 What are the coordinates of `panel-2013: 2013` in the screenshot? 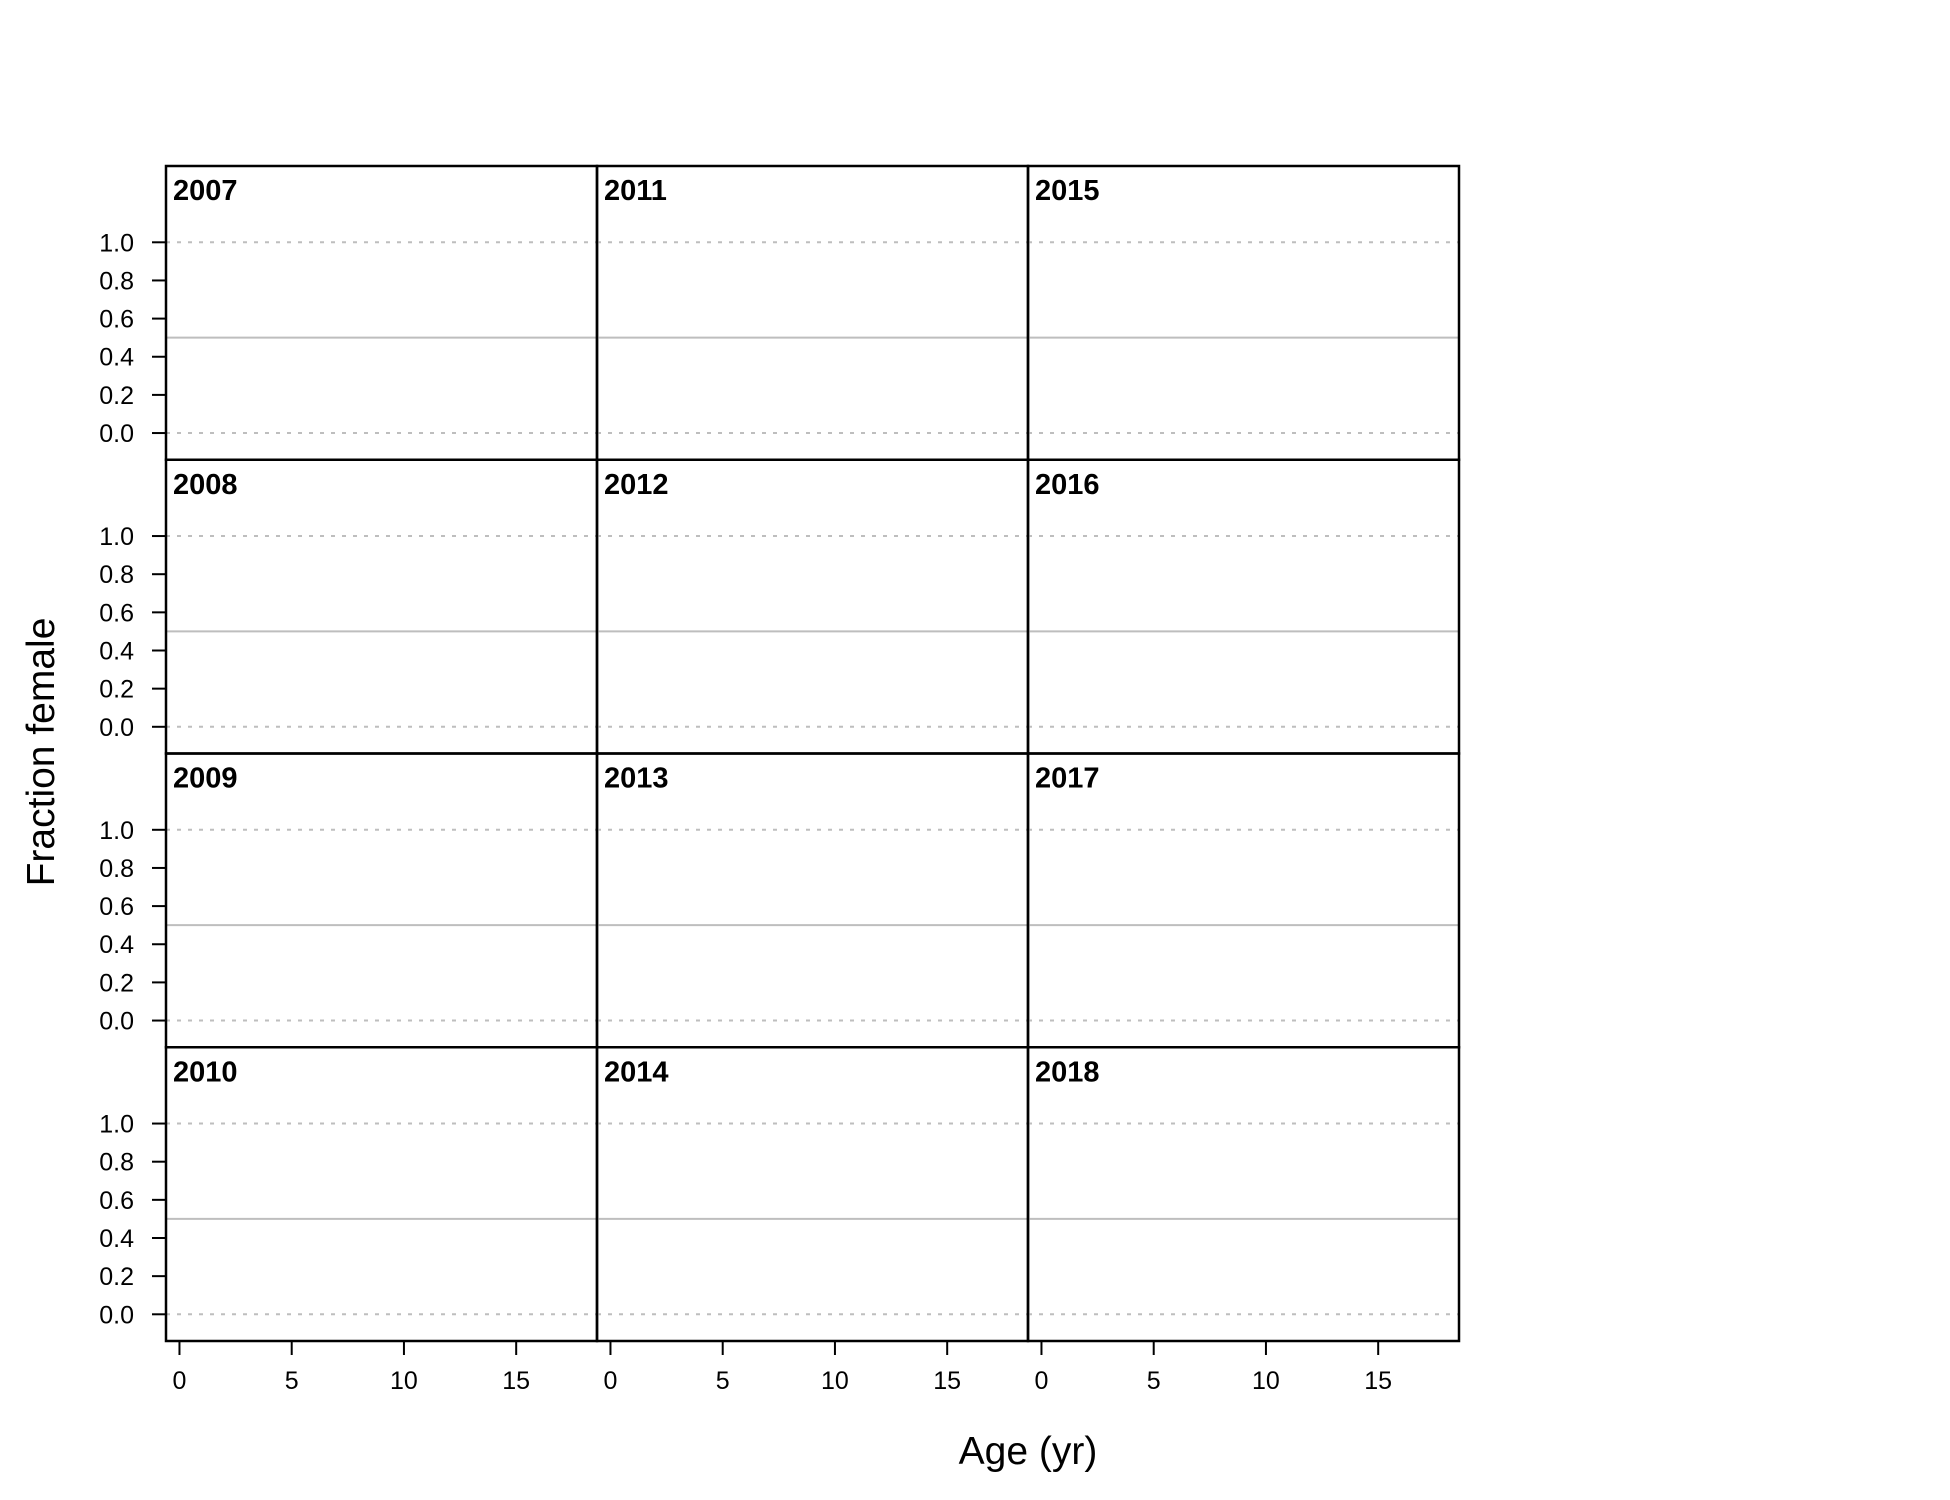 It's located at (812, 900).